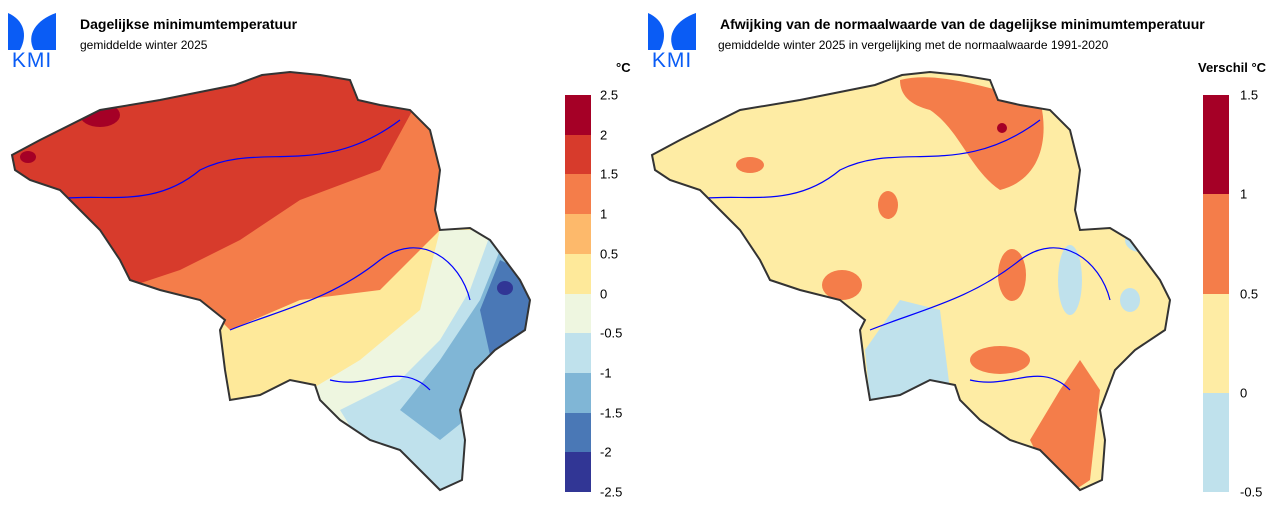 The height and width of the screenshot is (507, 1280). Describe the element at coordinates (611, 492) in the screenshot. I see `legend-label: -2.5` at that location.